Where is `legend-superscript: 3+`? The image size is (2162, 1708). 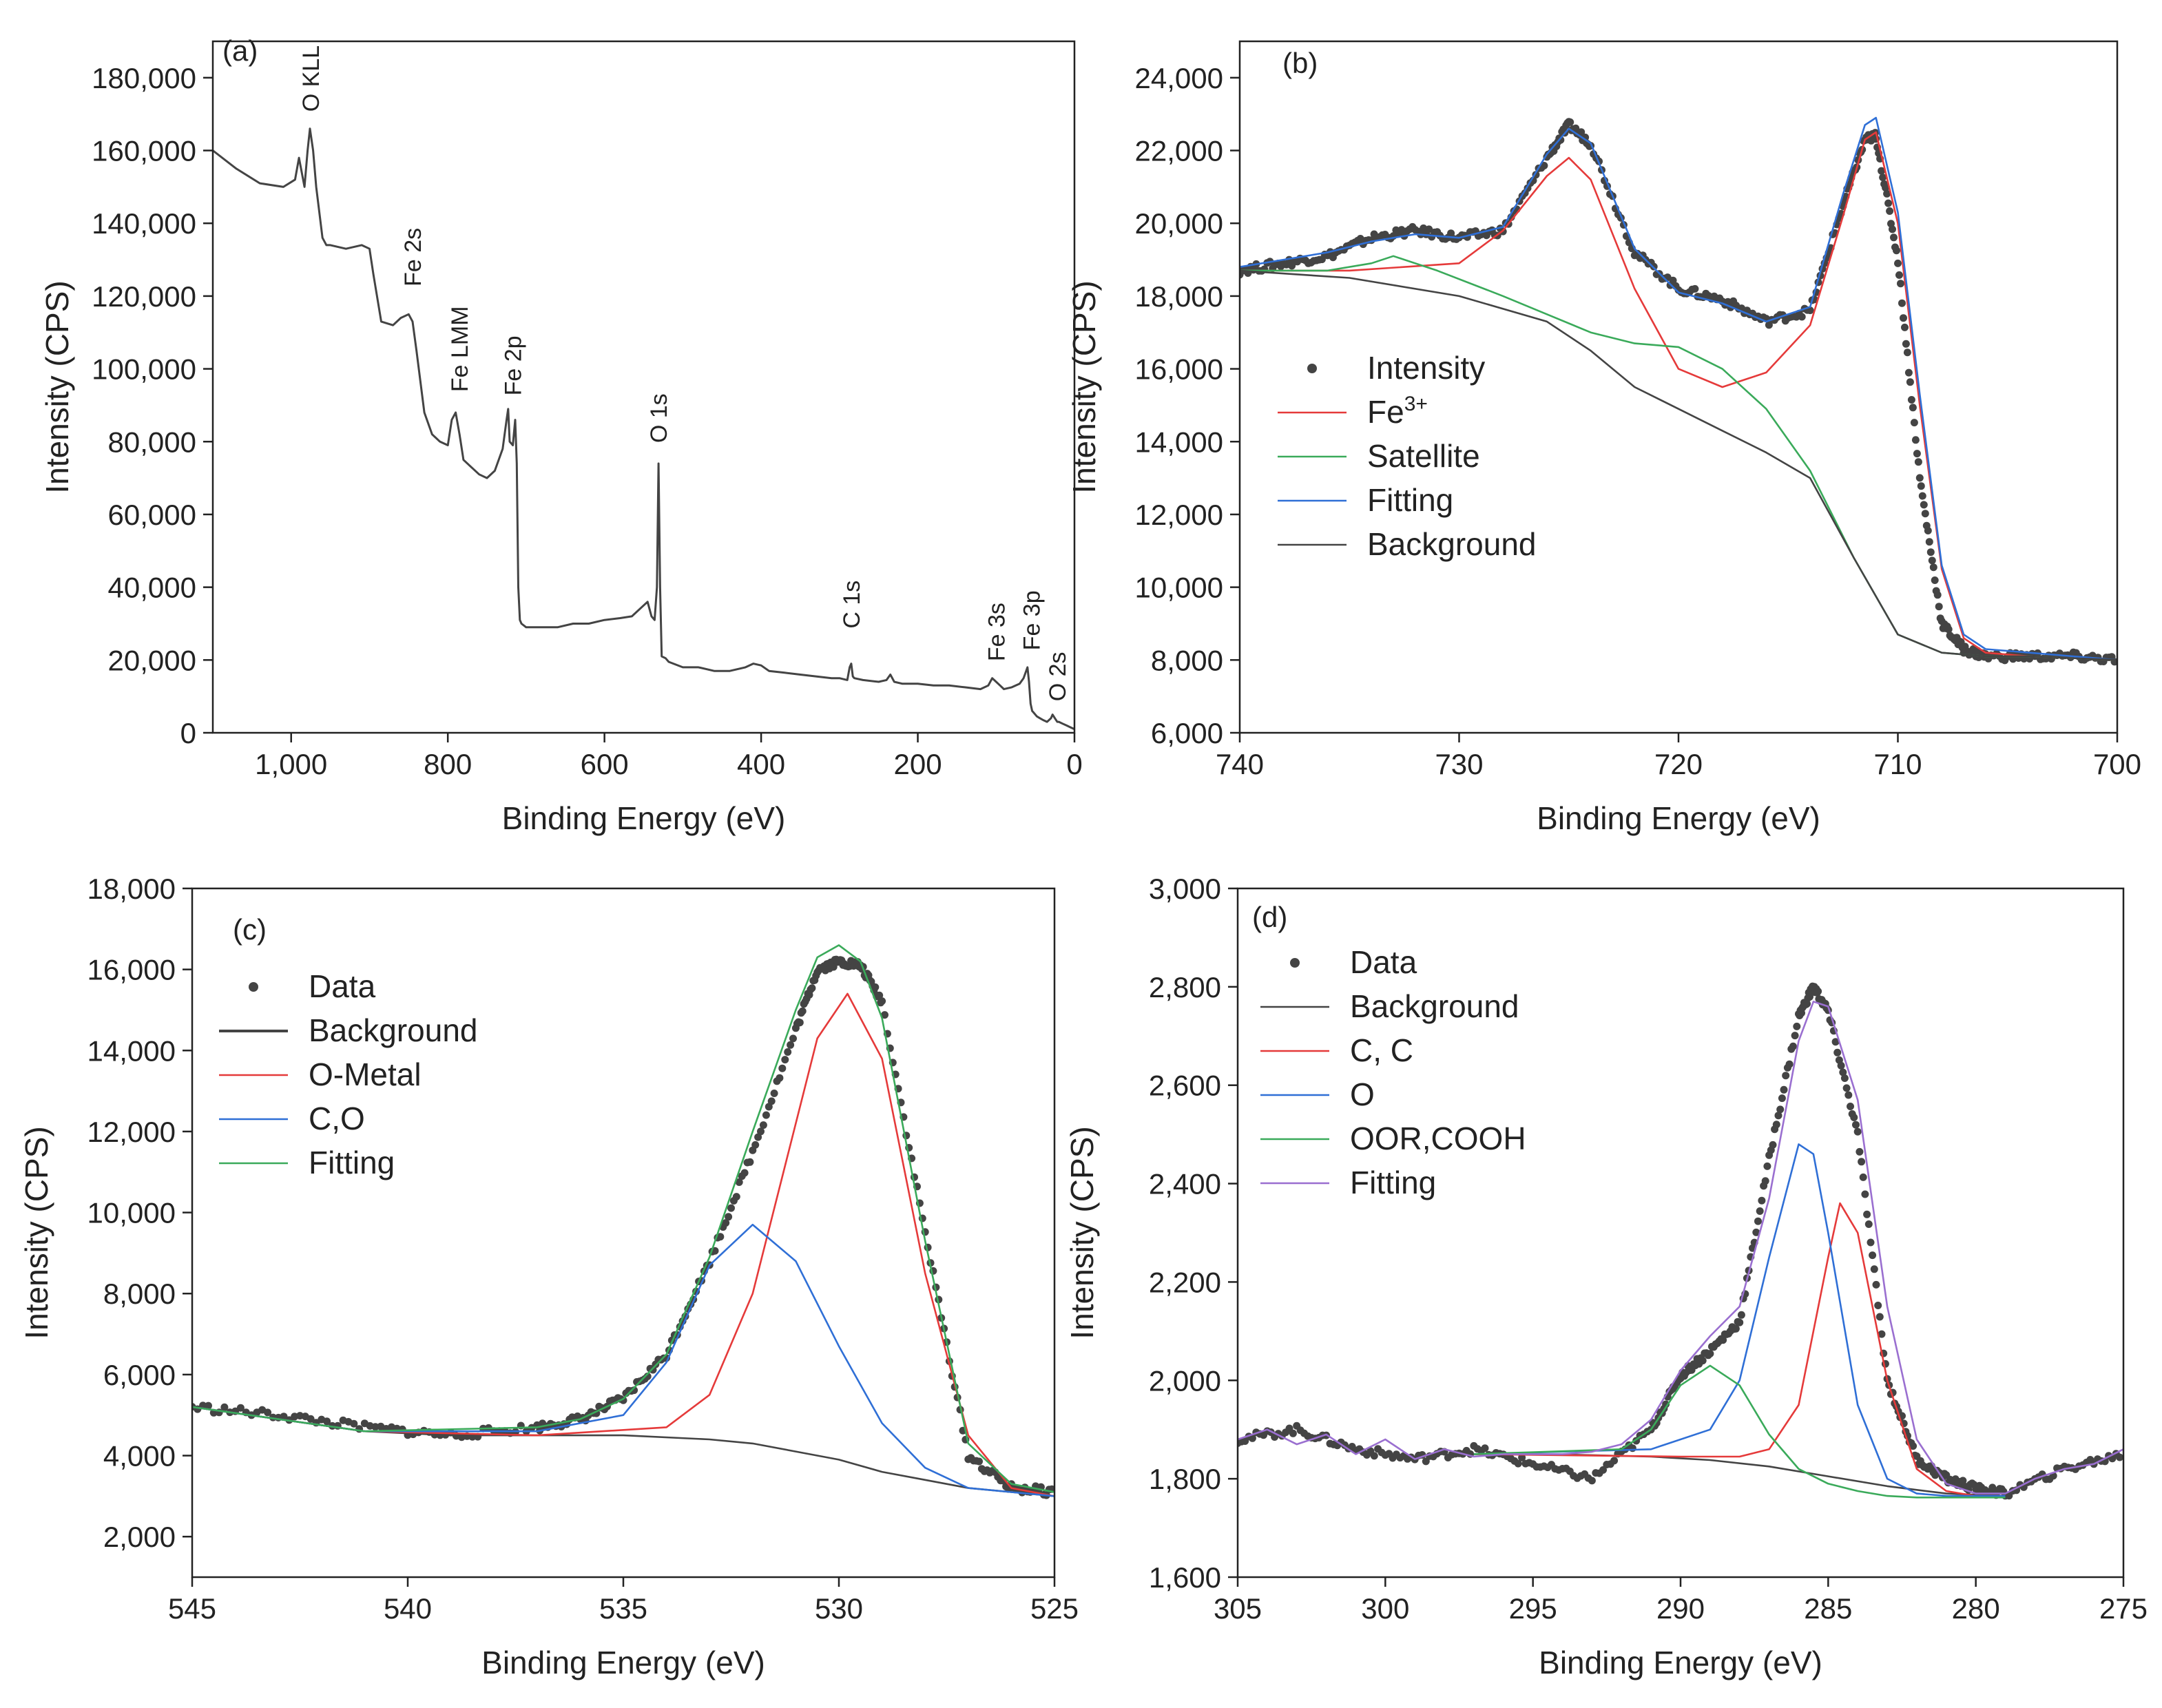 legend-superscript: 3+ is located at coordinates (1416, 404).